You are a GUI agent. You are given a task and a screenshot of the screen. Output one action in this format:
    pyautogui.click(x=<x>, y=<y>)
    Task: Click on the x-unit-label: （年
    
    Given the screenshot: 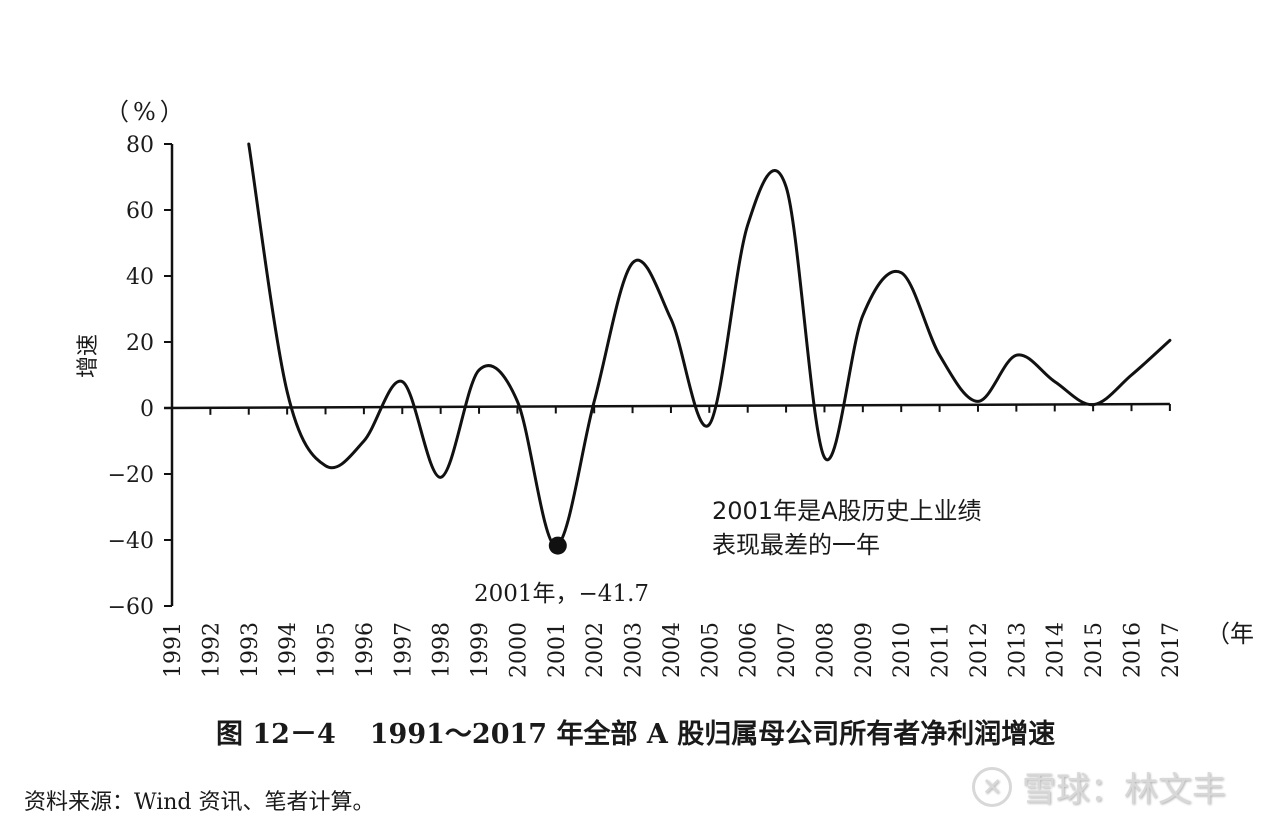 What is the action you would take?
    pyautogui.click(x=1230, y=634)
    